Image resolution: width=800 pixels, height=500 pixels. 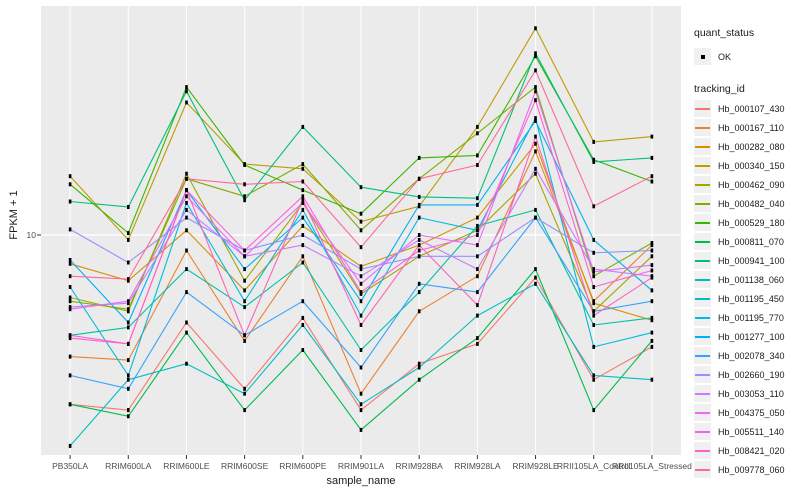 What do you see at coordinates (751, 298) in the screenshot?
I see `legend-item-label: Hb_001195_450` at bounding box center [751, 298].